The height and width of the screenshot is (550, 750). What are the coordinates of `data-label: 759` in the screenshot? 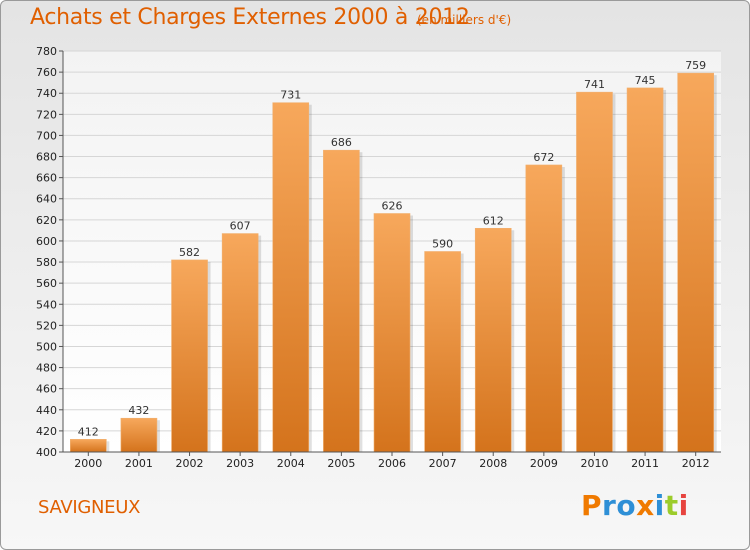 It's located at (695, 65).